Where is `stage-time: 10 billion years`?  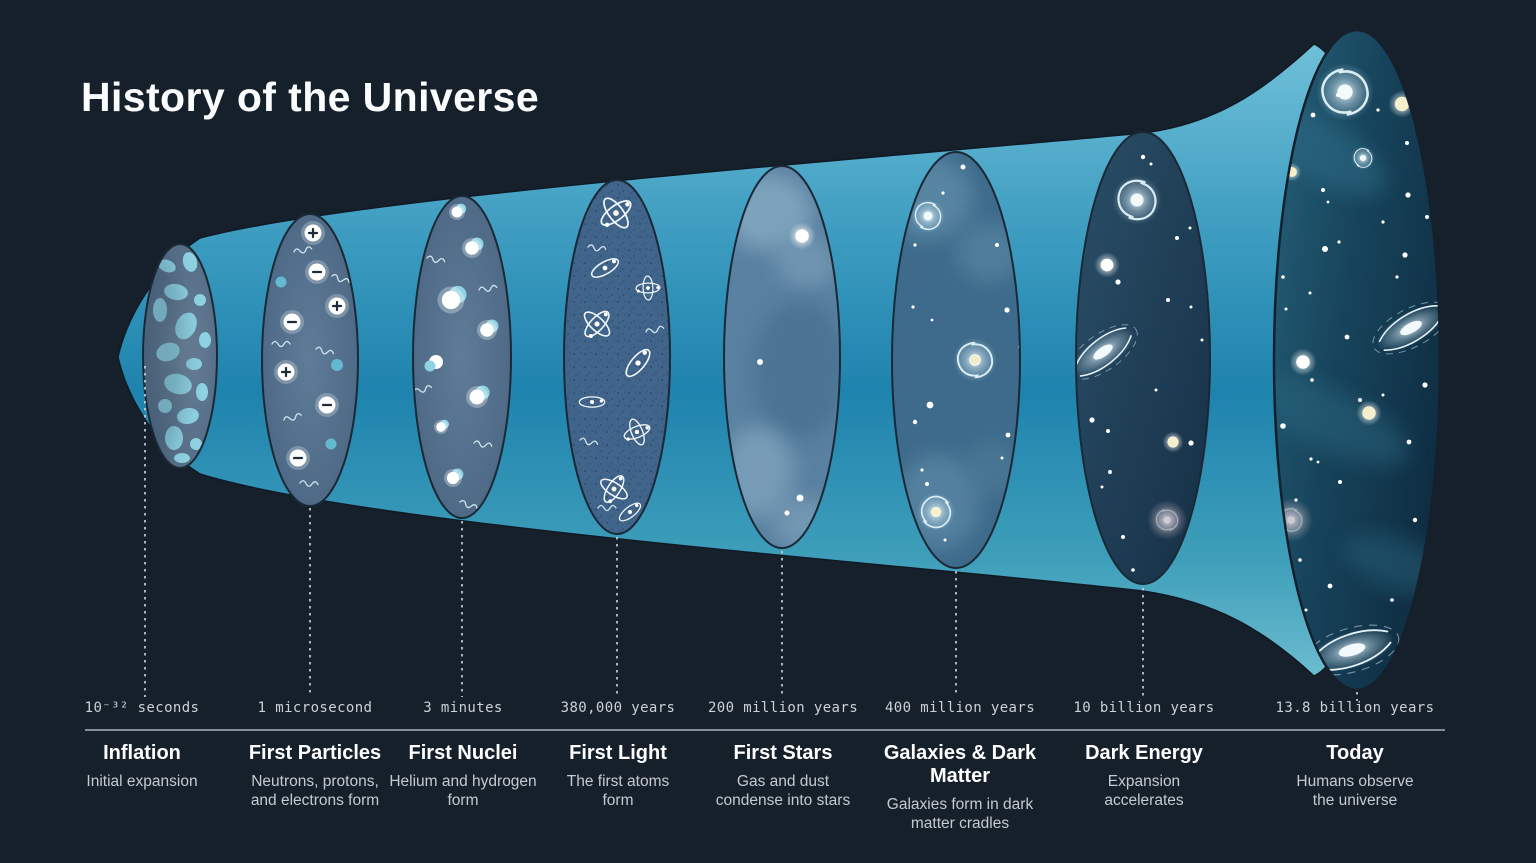 stage-time: 10 billion years is located at coordinates (1144, 708).